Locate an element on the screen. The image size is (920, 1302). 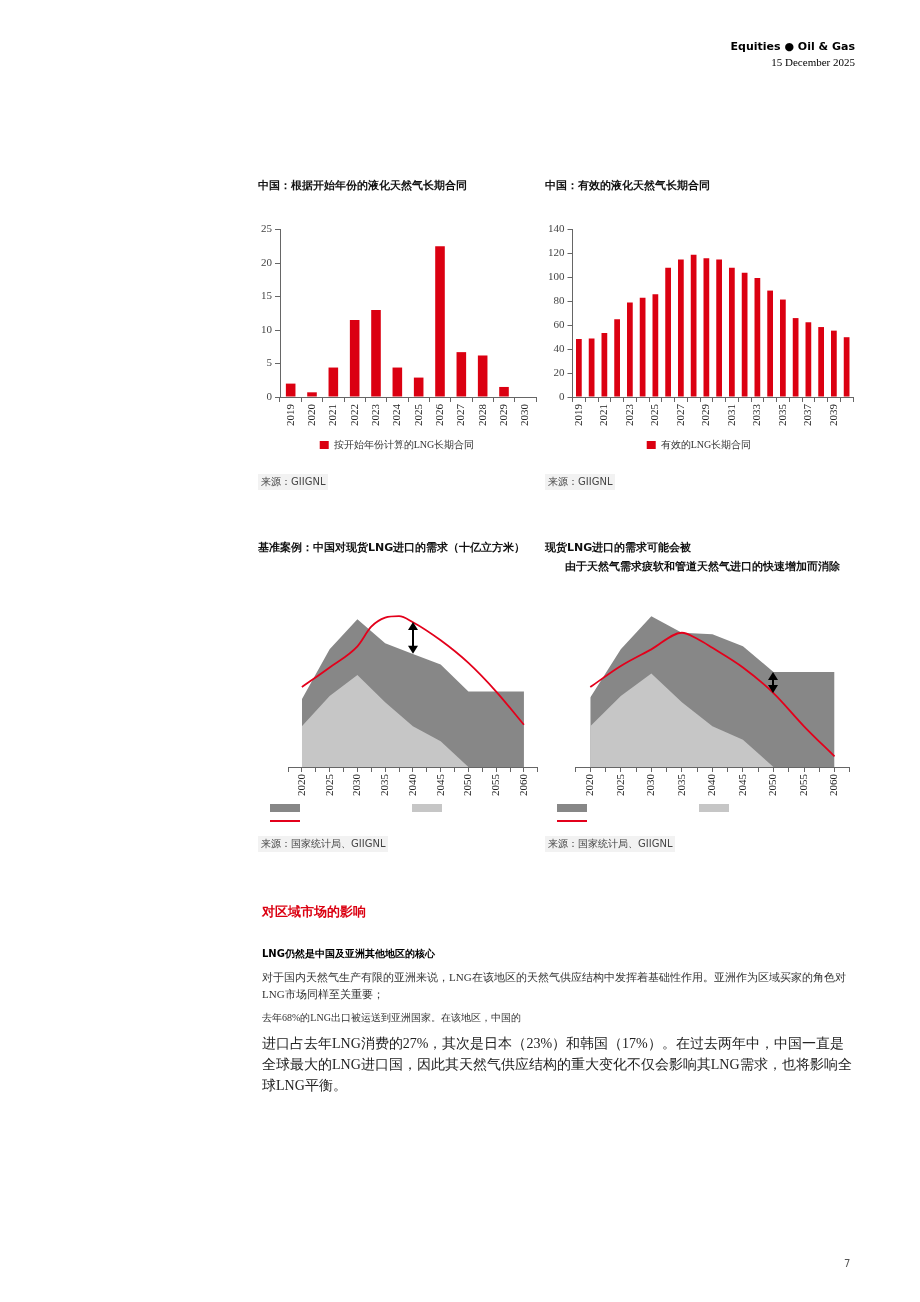
text: 去年68%的LNG出口被运送到亚洲国家。在该地区，中国的 is located at coordinates (392, 1018).